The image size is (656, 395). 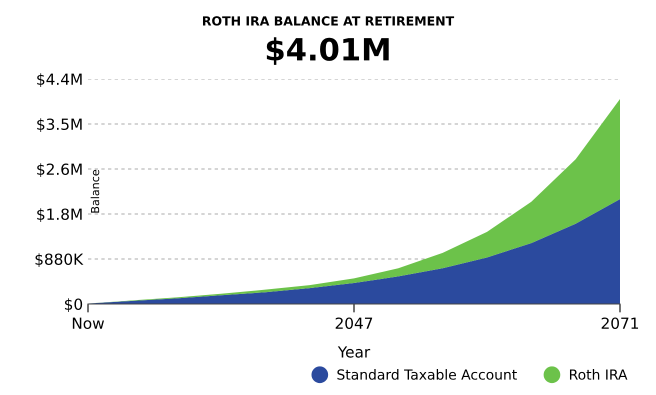 What do you see at coordinates (88, 324) in the screenshot?
I see `x-tick-label: Now` at bounding box center [88, 324].